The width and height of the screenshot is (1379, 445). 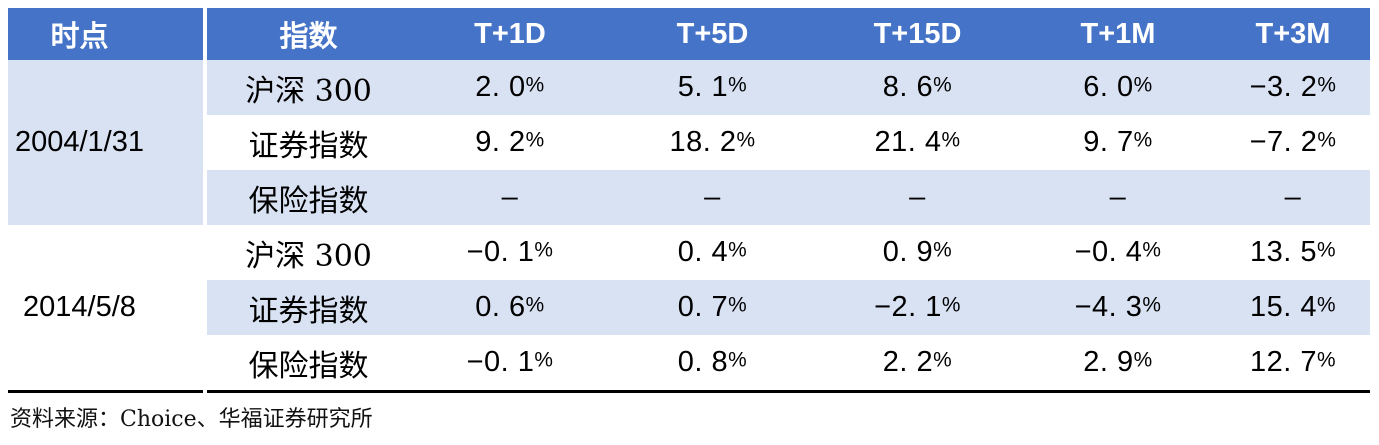 I want to click on header-cell-t15d: T+15D, so click(x=917, y=34).